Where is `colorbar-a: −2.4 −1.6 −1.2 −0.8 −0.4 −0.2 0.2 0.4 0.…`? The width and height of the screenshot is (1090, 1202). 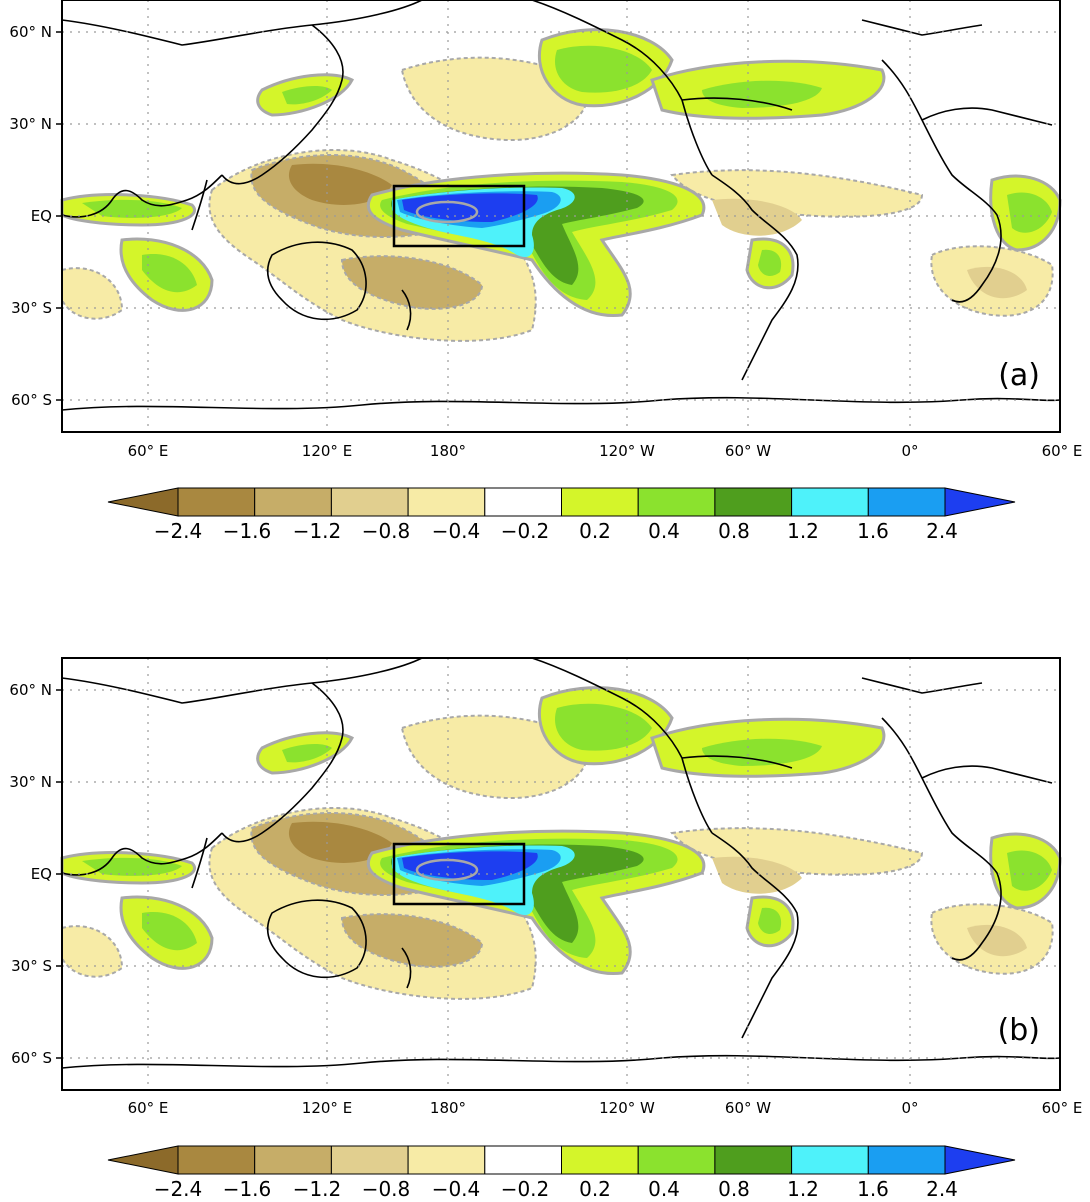
colorbar-a: −2.4 −1.6 −1.2 −0.8 −0.4 −0.2 0.2 0.4 0.… is located at coordinates (561, 515).